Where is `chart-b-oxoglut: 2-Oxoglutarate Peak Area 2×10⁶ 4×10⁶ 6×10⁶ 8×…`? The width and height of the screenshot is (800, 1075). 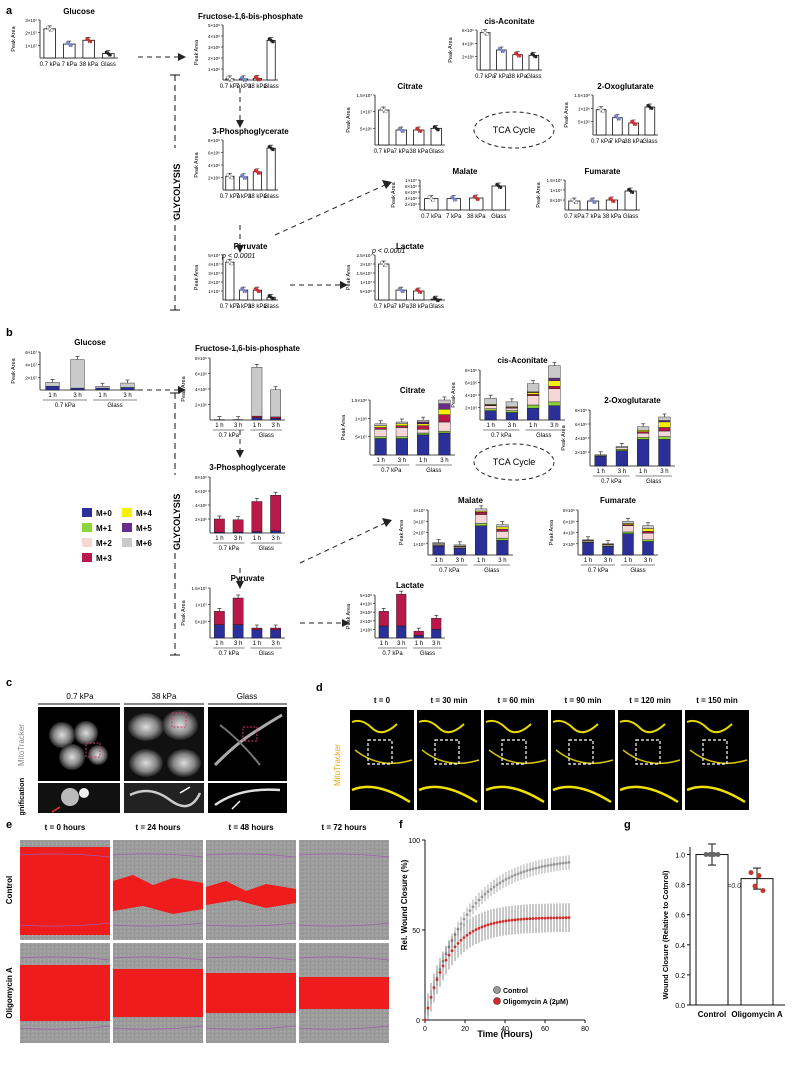 chart-b-oxoglut: 2-Oxoglutarate Peak Area 2×10⁶ 4×10⁶ 6×10⁶ 8×… is located at coordinates (618, 440).